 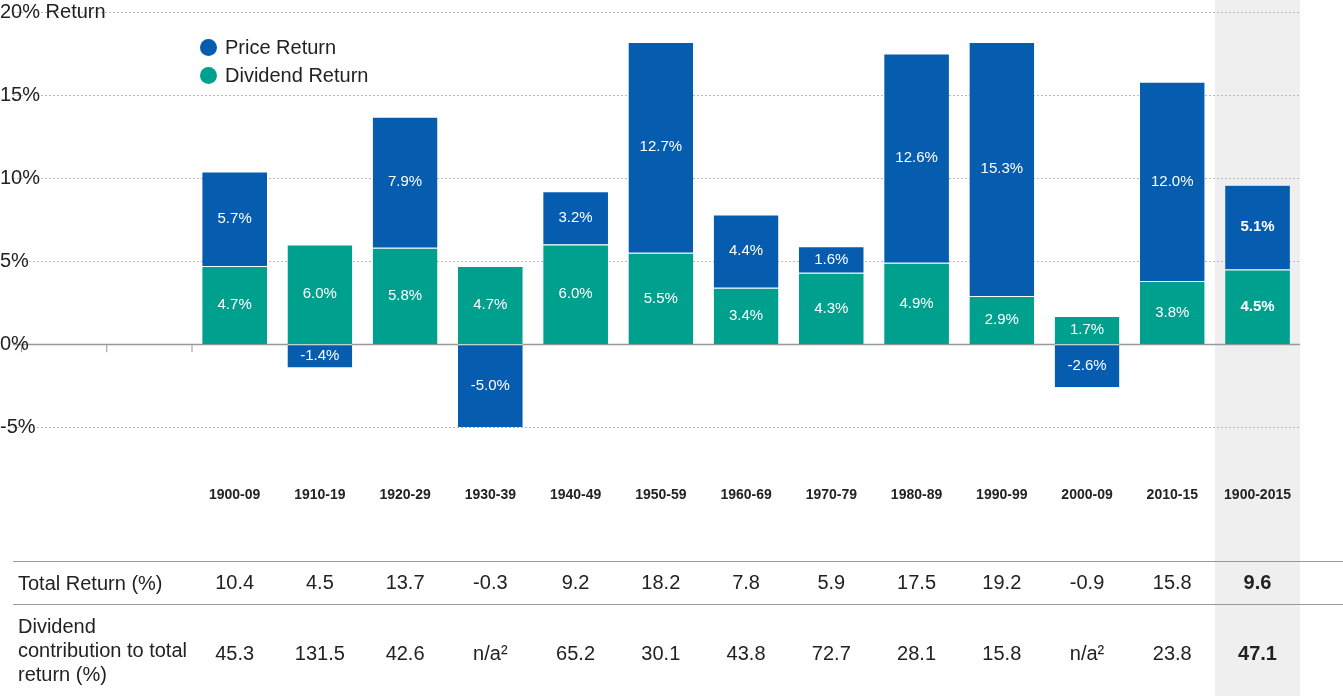 I want to click on data-label: 1.7%, so click(x=1087, y=329).